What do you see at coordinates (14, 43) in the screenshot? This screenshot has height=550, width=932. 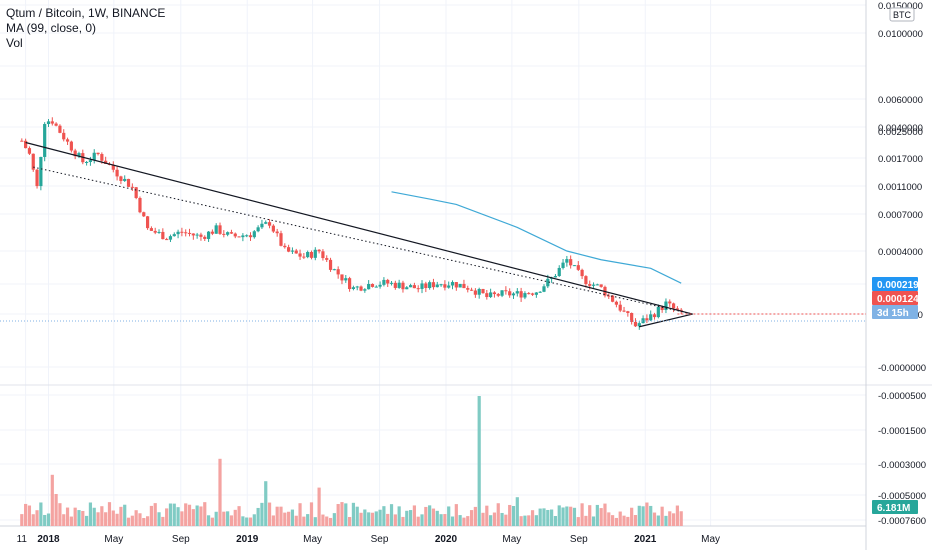 I see `volume-indicator-label: Vol` at bounding box center [14, 43].